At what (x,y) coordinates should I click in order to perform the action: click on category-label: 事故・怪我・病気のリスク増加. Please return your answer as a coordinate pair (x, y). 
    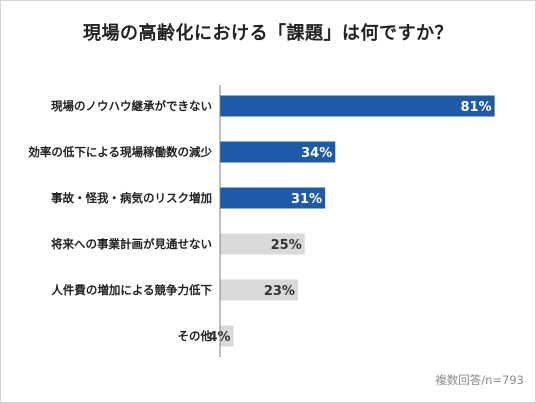
    Looking at the image, I should click on (131, 198).